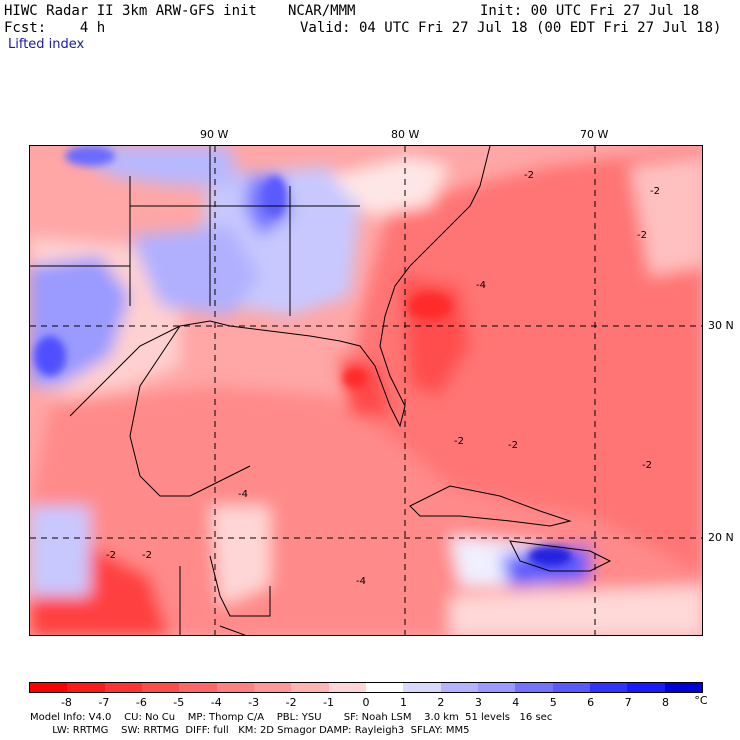 Image resolution: width=740 pixels, height=740 pixels. Describe the element at coordinates (55, 28) in the screenshot. I see `forecast-hour: Fcst: 4 h` at that location.